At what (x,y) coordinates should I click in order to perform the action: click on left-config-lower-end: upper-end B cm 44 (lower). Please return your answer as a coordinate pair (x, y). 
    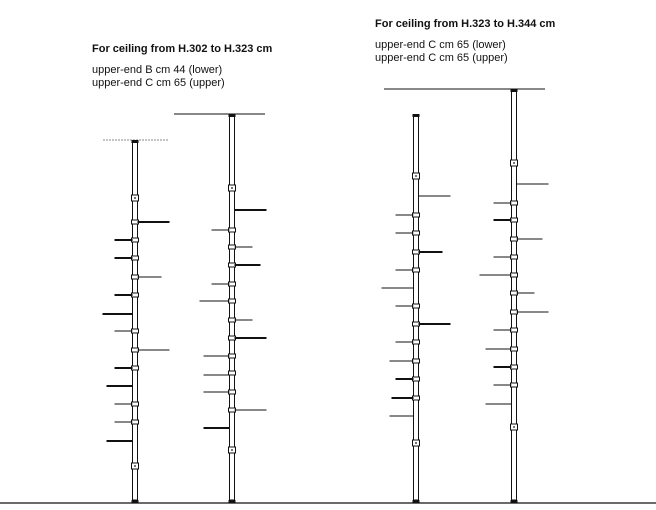
    Looking at the image, I should click on (157, 70).